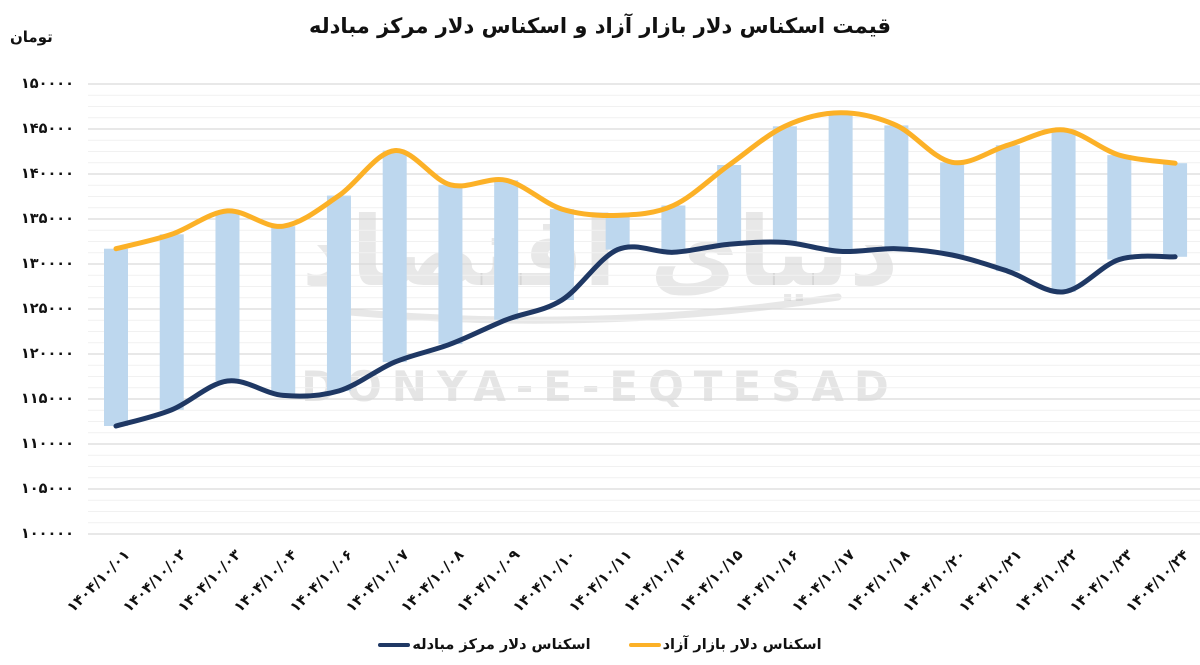 The height and width of the screenshot is (665, 1200). I want to click on y-tick-label: ۱۲۰۰۰۰, so click(47, 354).